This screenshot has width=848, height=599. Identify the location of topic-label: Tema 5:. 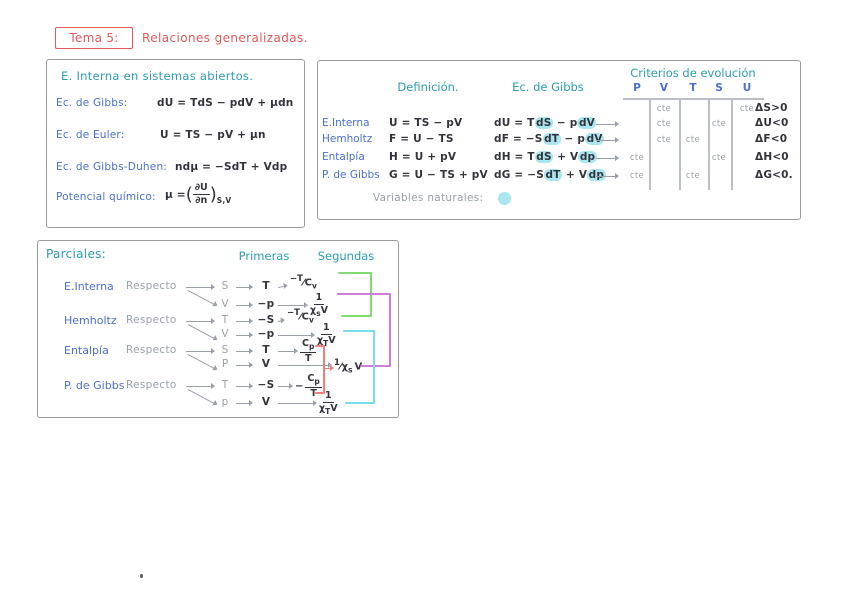
(94, 38).